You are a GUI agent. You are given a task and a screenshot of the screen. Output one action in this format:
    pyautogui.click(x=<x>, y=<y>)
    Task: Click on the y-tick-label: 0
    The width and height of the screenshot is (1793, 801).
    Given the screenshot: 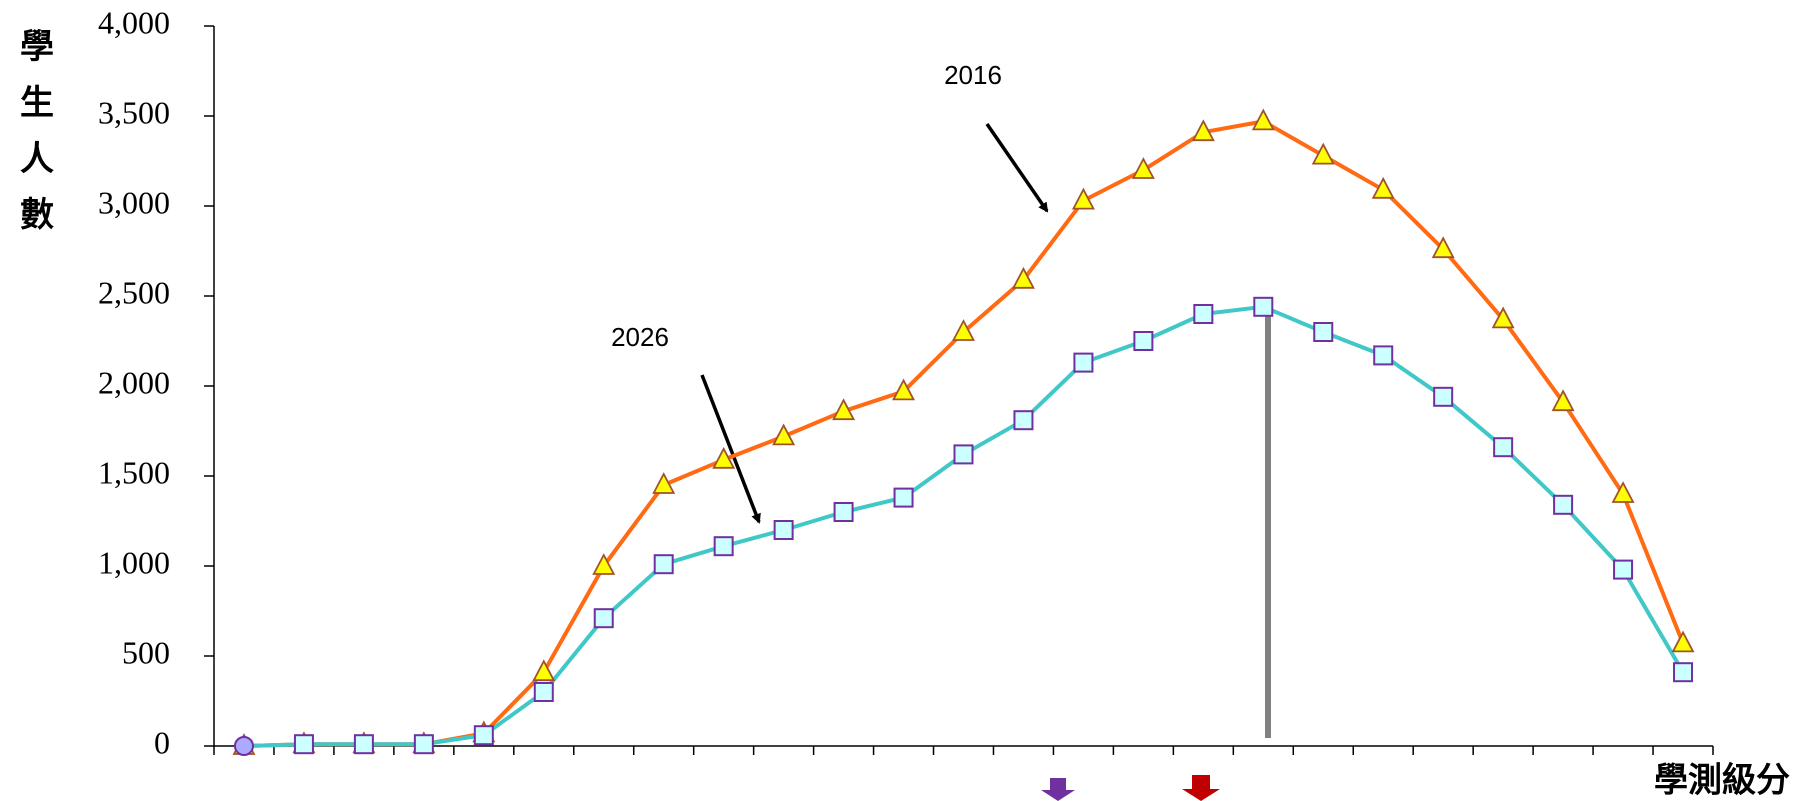 What is the action you would take?
    pyautogui.click(x=162, y=742)
    